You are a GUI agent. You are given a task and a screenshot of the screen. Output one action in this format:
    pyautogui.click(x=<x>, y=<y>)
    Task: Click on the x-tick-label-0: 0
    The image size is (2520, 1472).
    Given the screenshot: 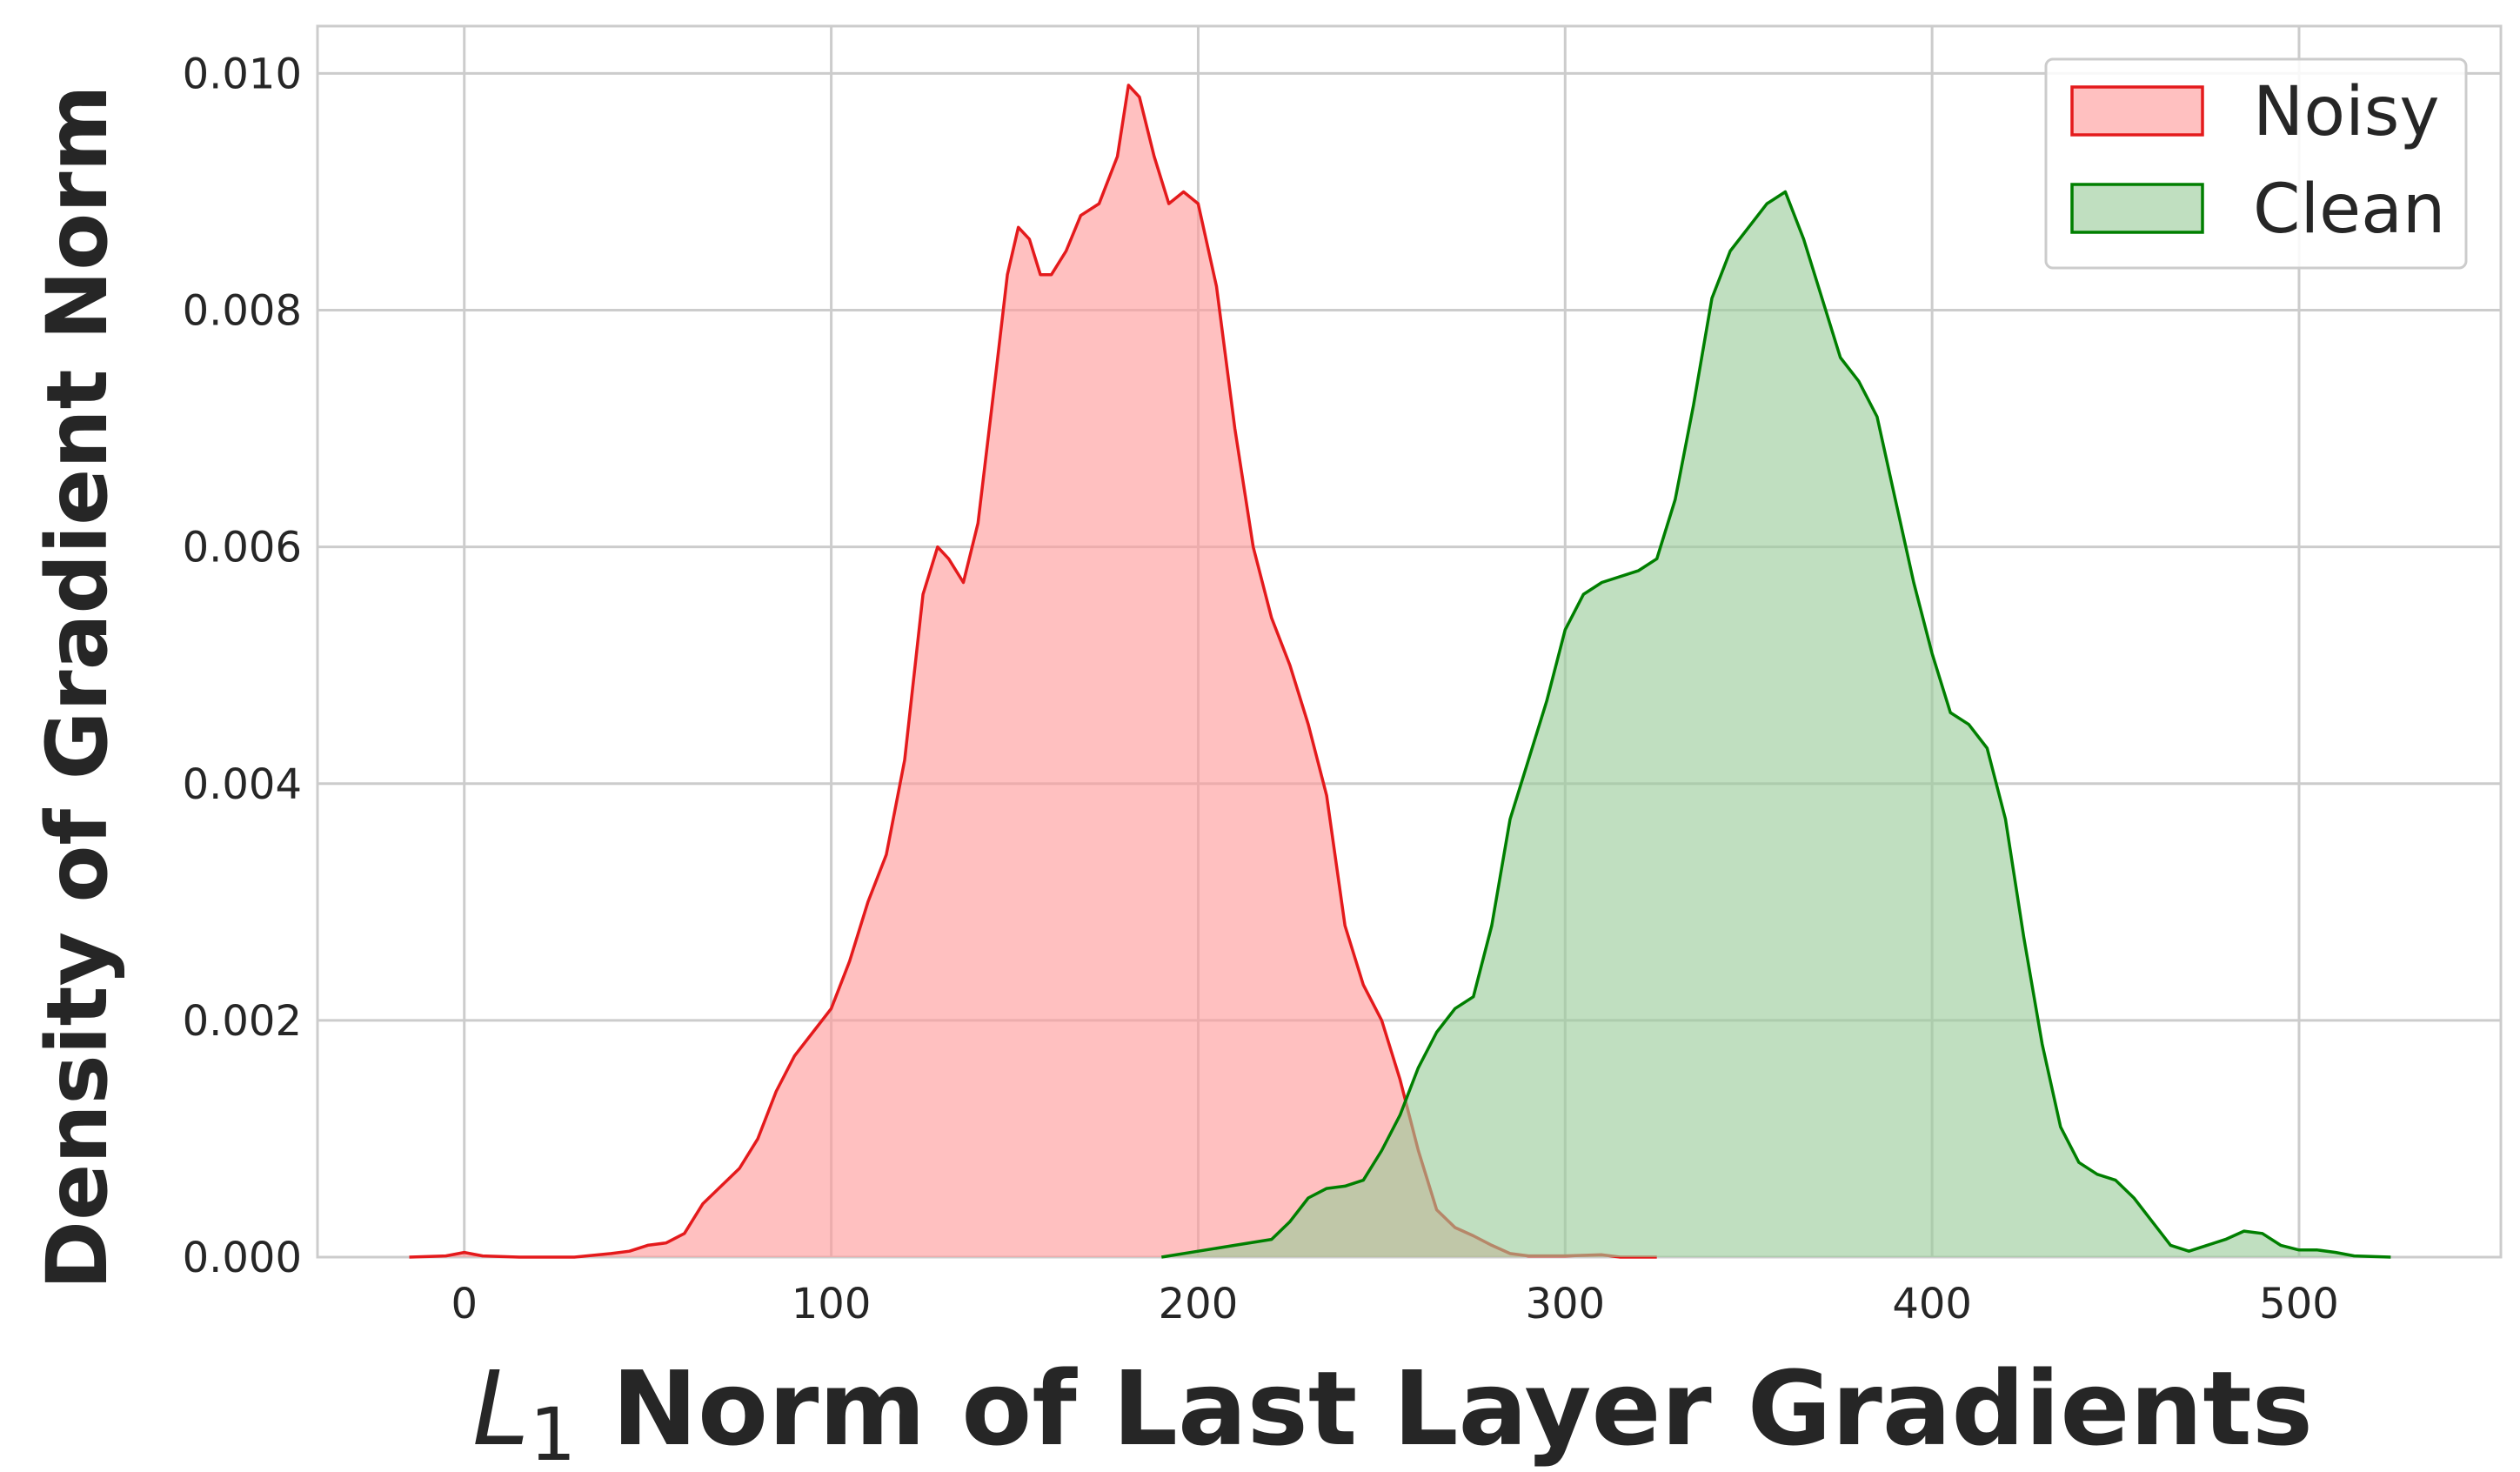 What is the action you would take?
    pyautogui.click(x=464, y=1304)
    